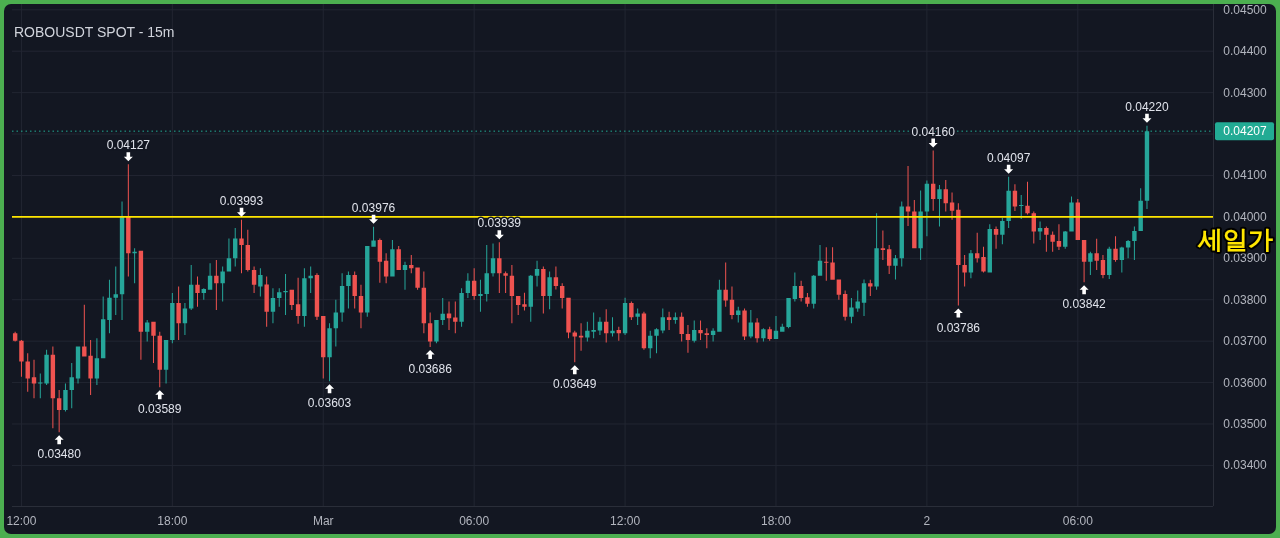 The image size is (1280, 538). I want to click on ref-line-label: 0.04207, so click(1245, 131).